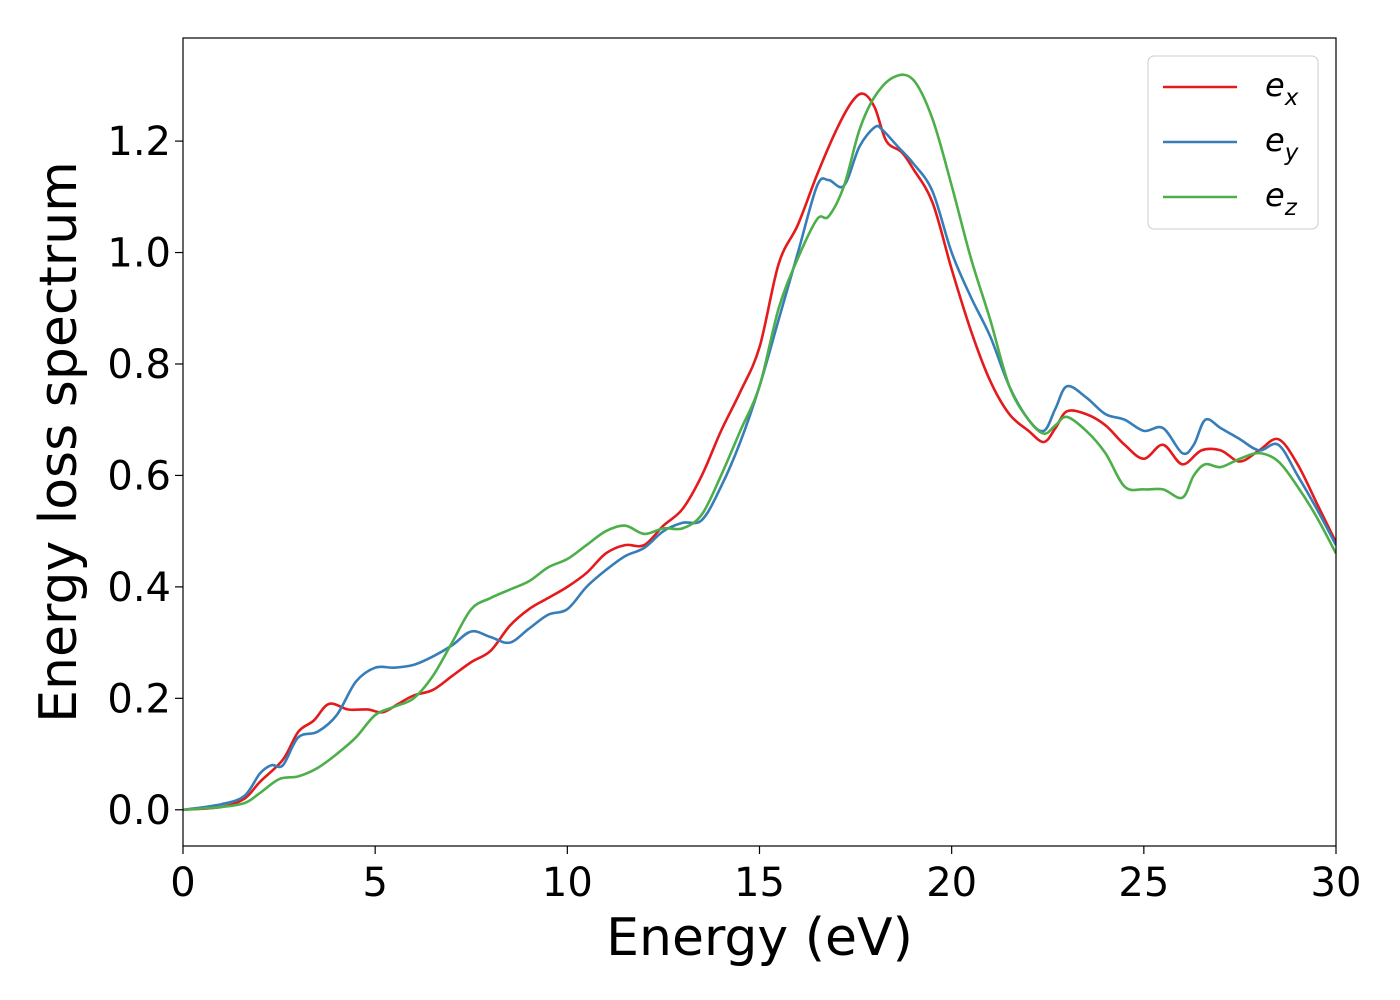 Image resolution: width=1400 pixels, height=1000 pixels. I want to click on legend-label-ez: ez, so click(1281, 198).